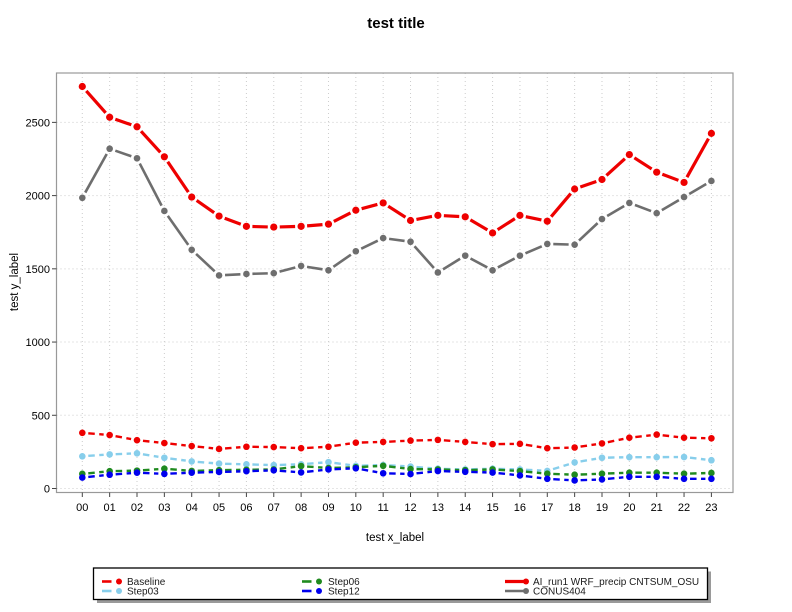 This screenshot has width=792, height=612. I want to click on x-tick-label: 03, so click(164, 508).